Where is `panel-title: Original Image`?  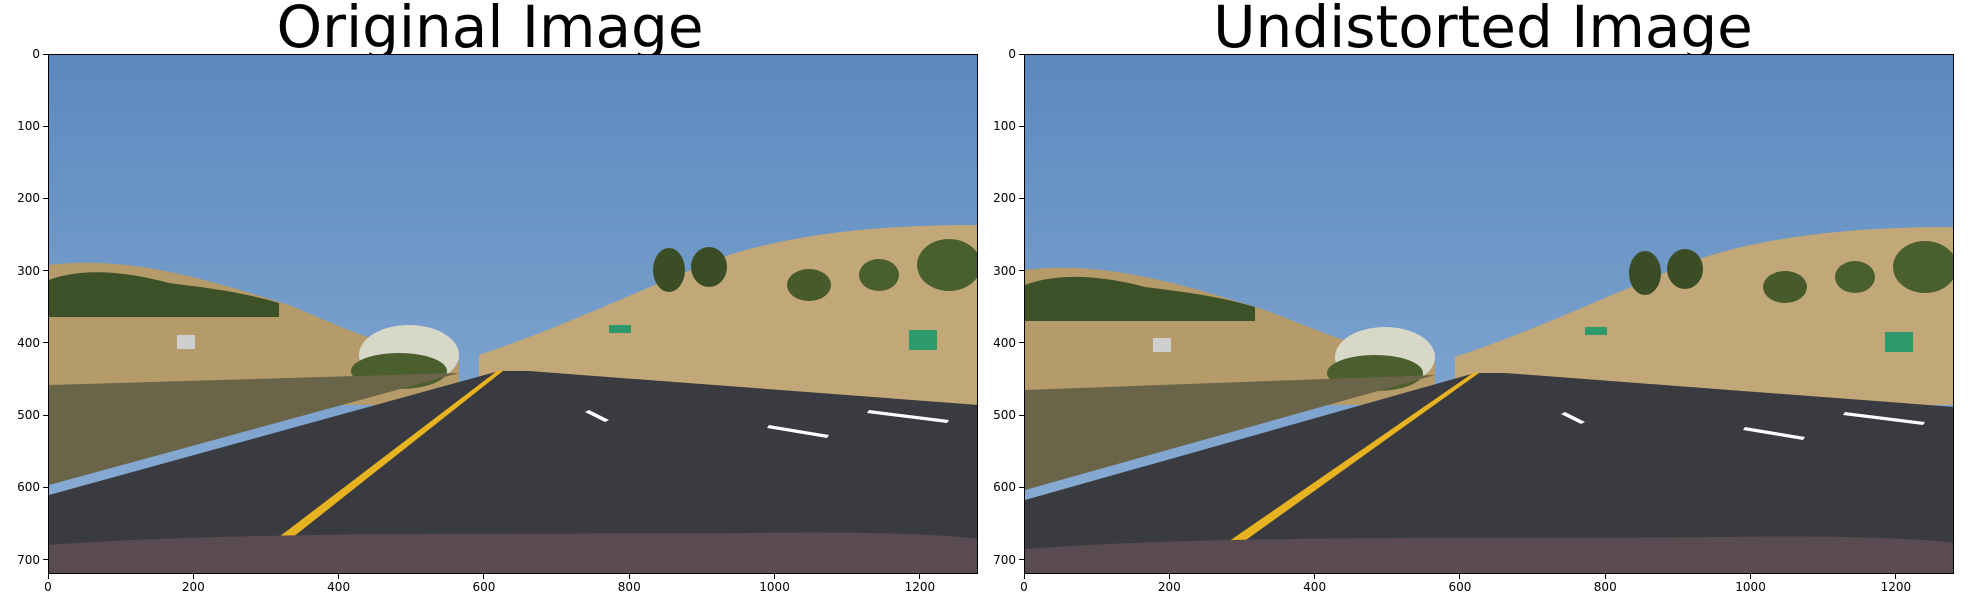
panel-title: Original Image is located at coordinates (490, 30).